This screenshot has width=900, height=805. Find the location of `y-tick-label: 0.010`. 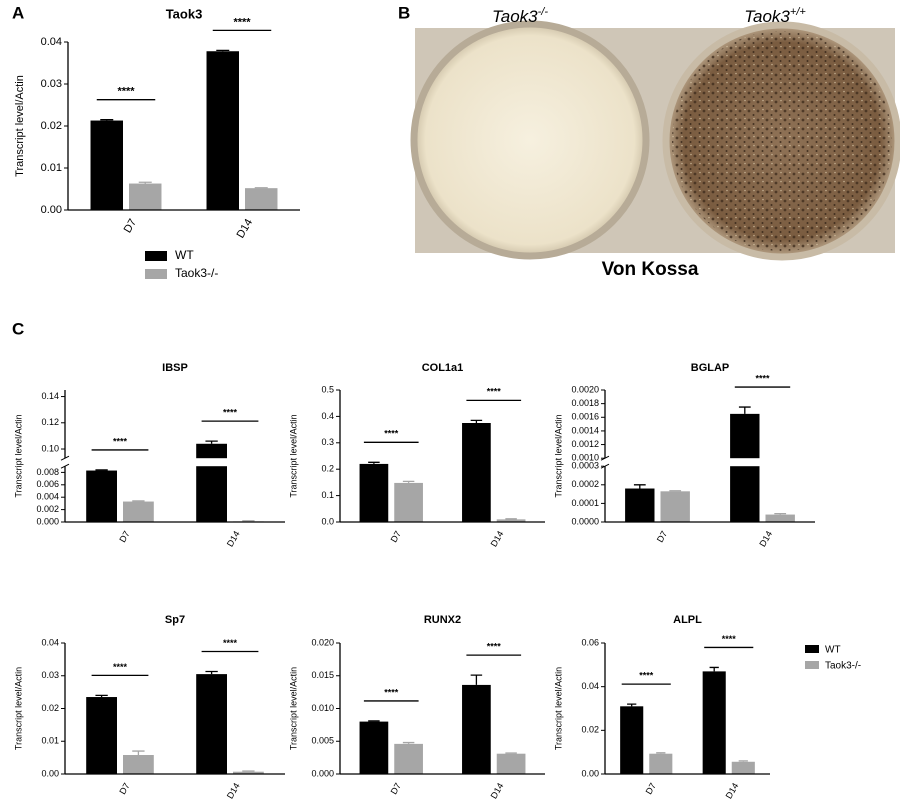

y-tick-label: 0.010 is located at coordinates (322, 708).